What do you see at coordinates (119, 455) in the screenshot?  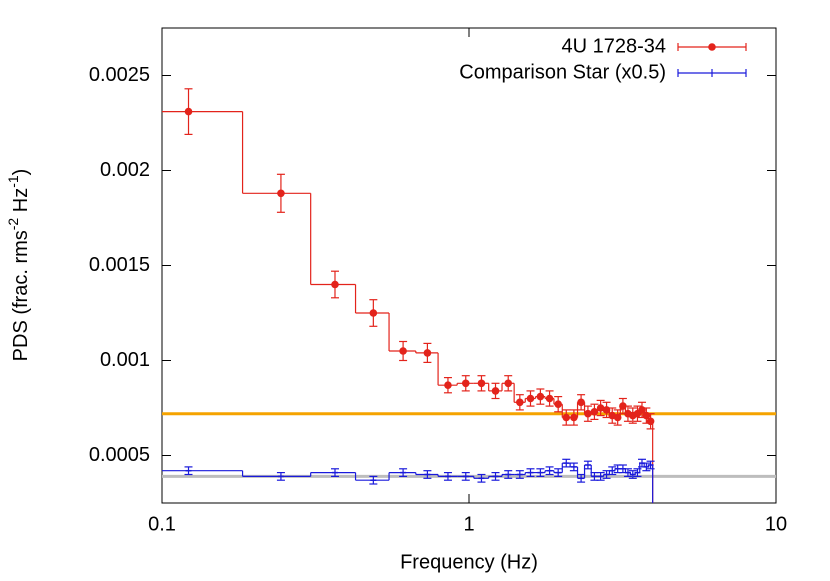 I see `y-tick-label: 0.0005` at bounding box center [119, 455].